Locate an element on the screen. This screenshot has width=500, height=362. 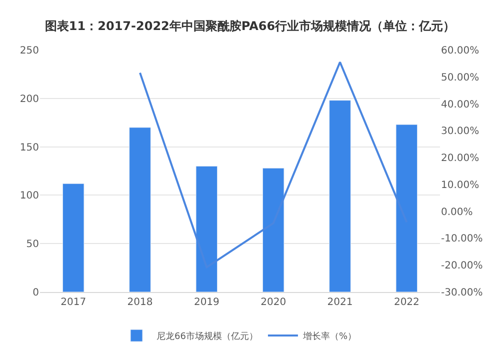
y2-tick-label: 60.00% is located at coordinates (460, 51).